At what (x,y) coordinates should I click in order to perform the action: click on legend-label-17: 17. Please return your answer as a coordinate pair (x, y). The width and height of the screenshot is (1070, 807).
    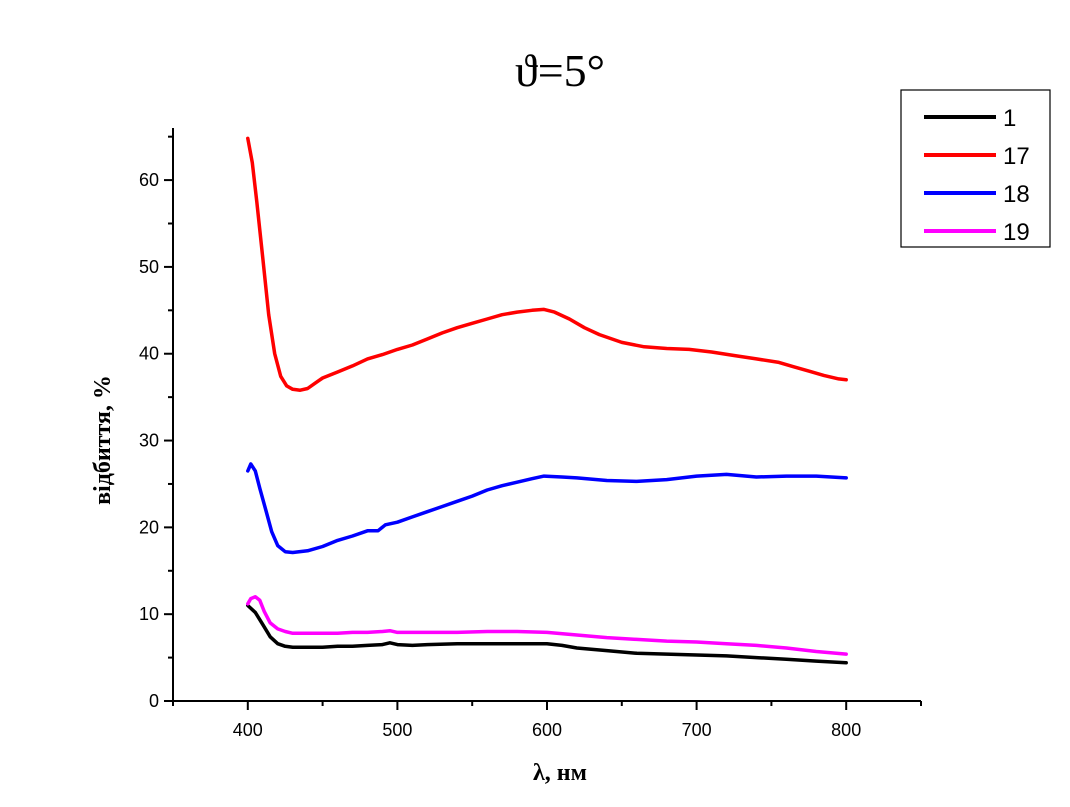
    Looking at the image, I should click on (1016, 156).